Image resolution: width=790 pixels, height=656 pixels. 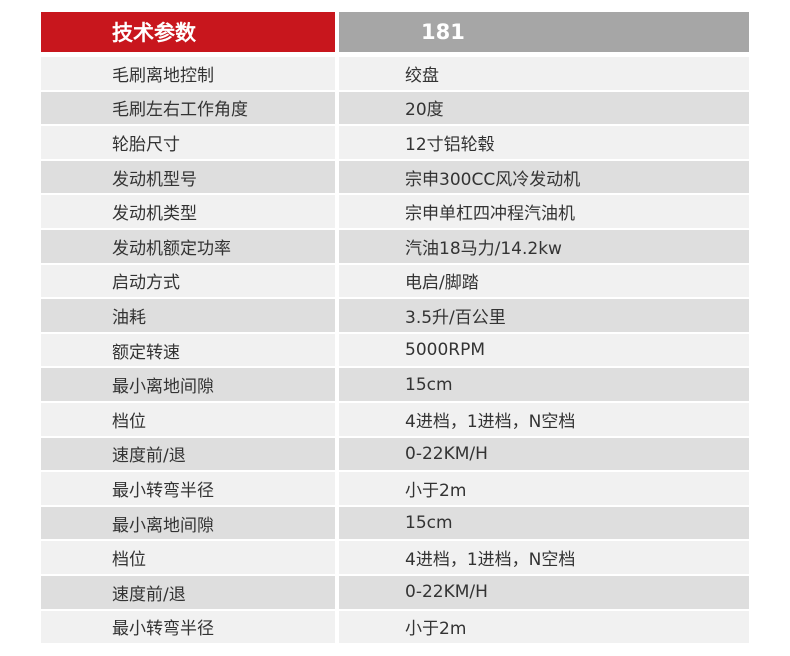 I want to click on row-value: 汽油18马力/14.2kw, so click(x=544, y=246).